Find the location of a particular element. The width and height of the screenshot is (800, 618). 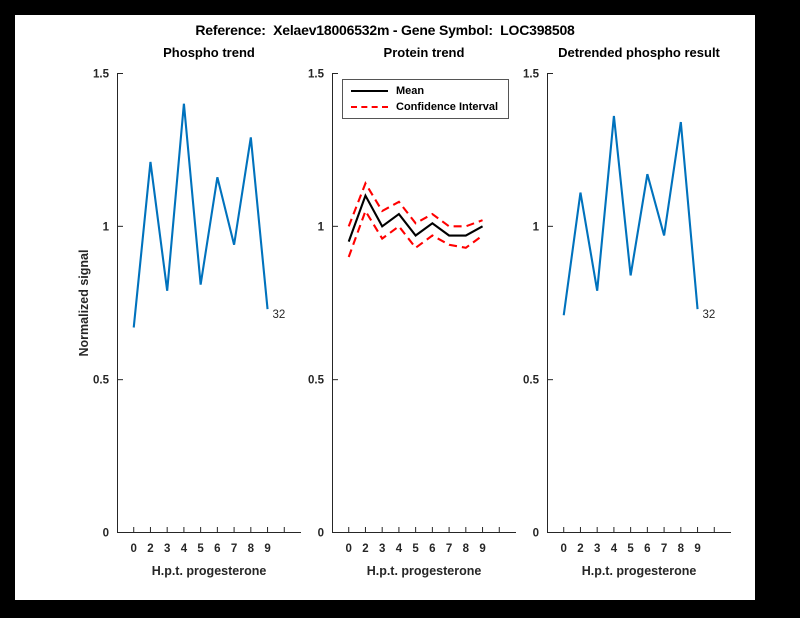

confidence-interval-line-sample is located at coordinates (369, 107).